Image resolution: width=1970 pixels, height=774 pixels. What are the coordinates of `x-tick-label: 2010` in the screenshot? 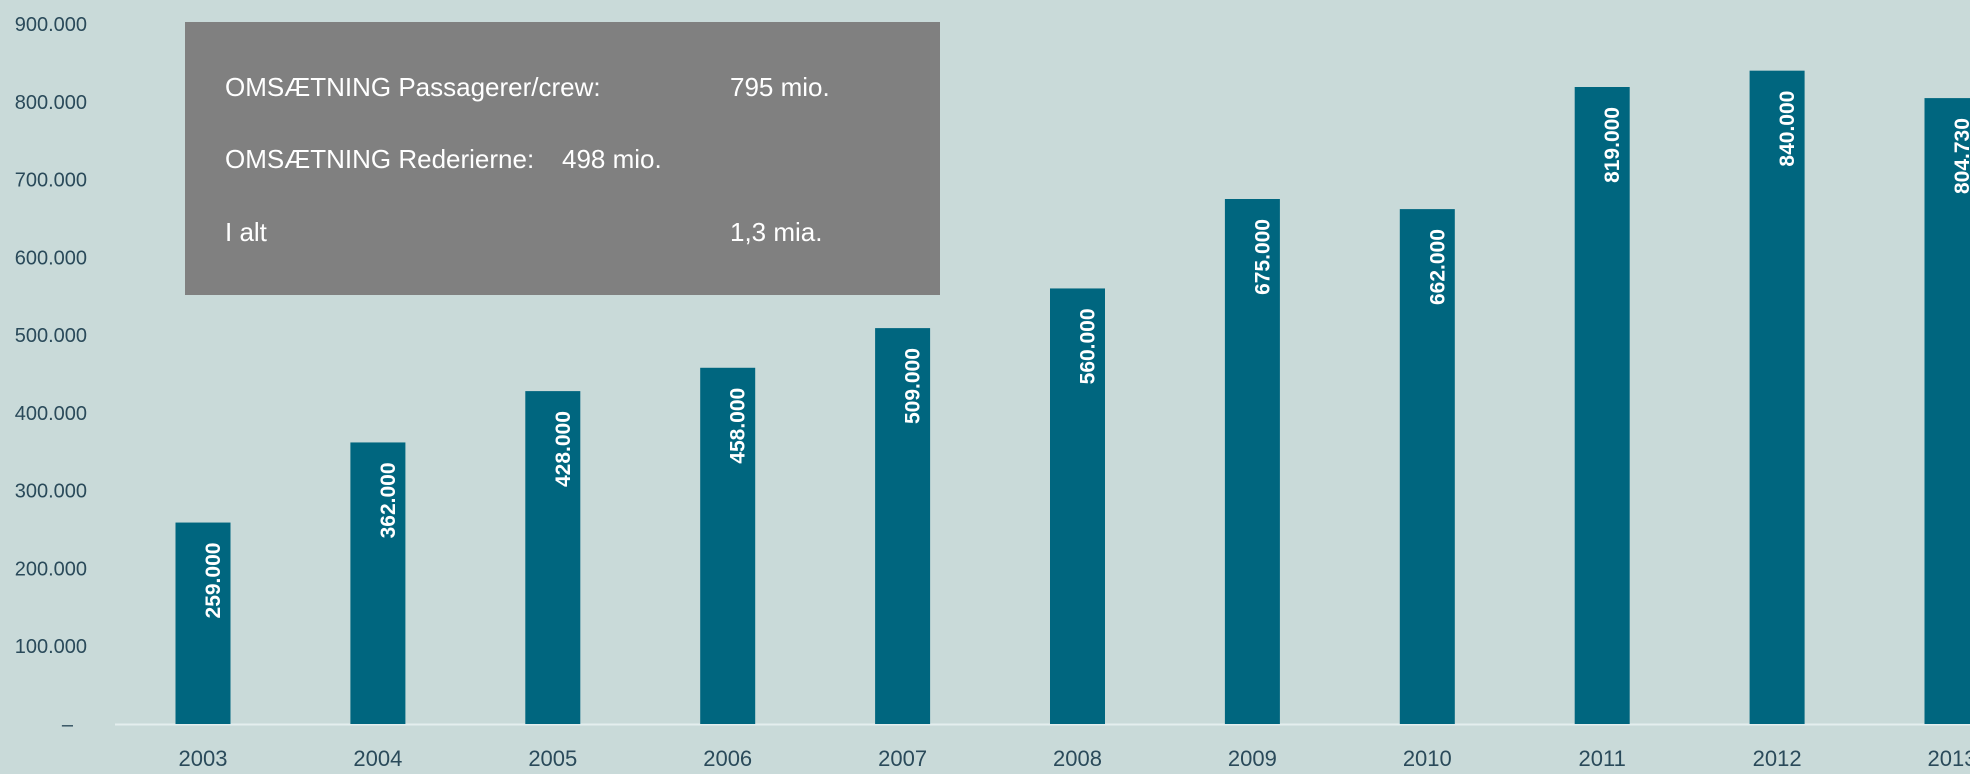 It's located at (1427, 758).